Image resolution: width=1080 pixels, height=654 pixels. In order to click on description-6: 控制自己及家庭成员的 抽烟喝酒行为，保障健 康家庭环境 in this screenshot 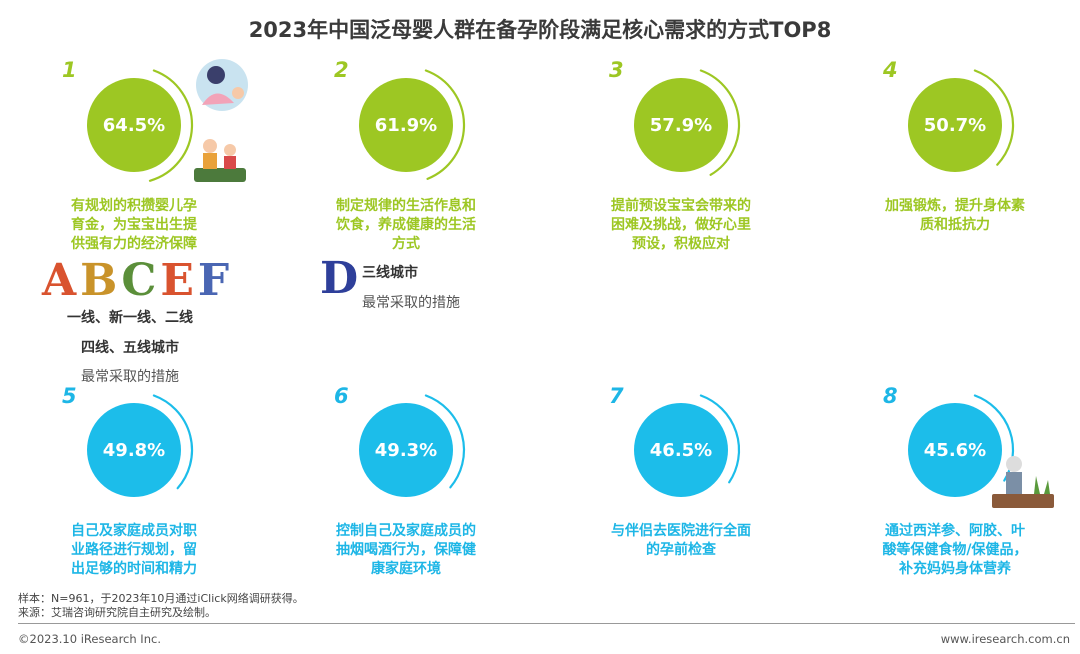, I will do `click(406, 550)`.